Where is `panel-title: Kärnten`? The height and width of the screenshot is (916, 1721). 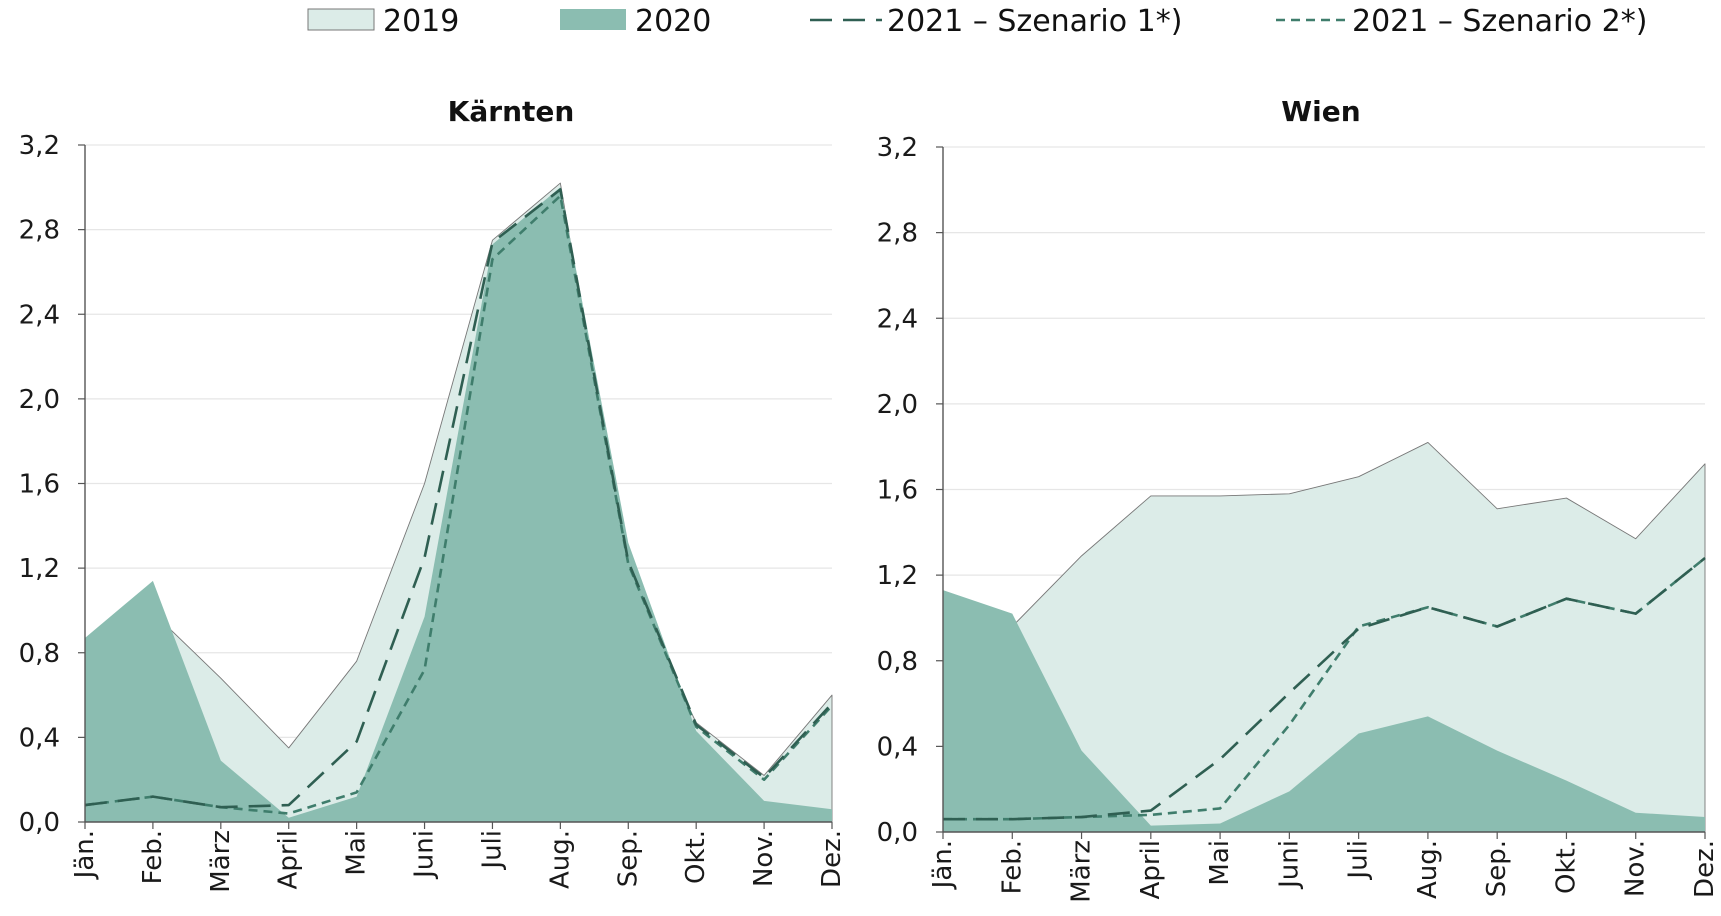
panel-title: Kärnten is located at coordinates (511, 111).